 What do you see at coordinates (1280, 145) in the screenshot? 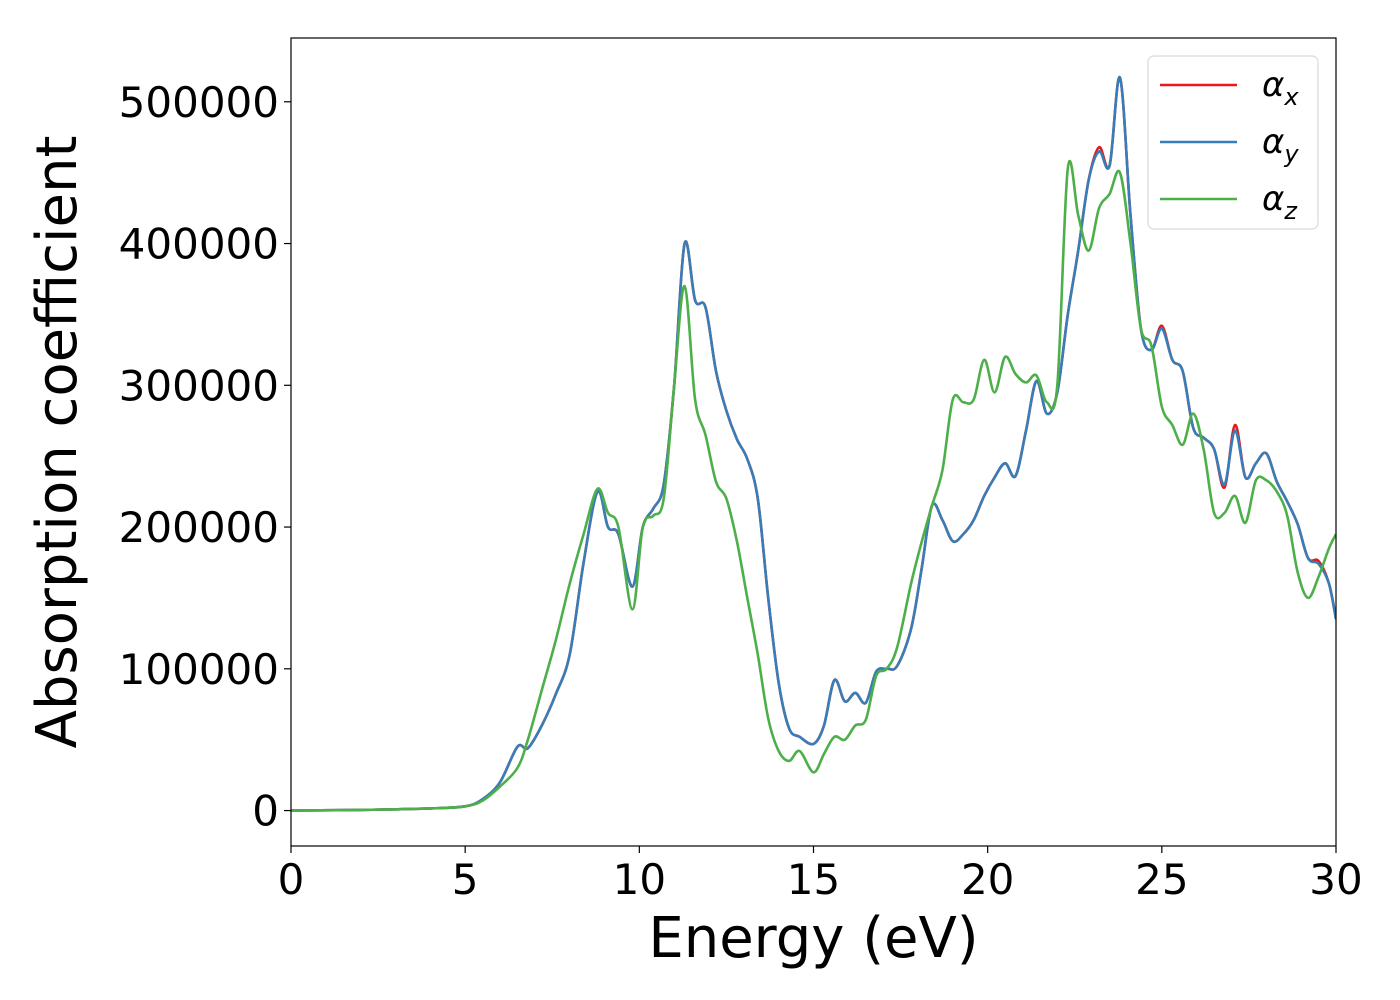
I see `legend-label-y: αy` at bounding box center [1280, 145].